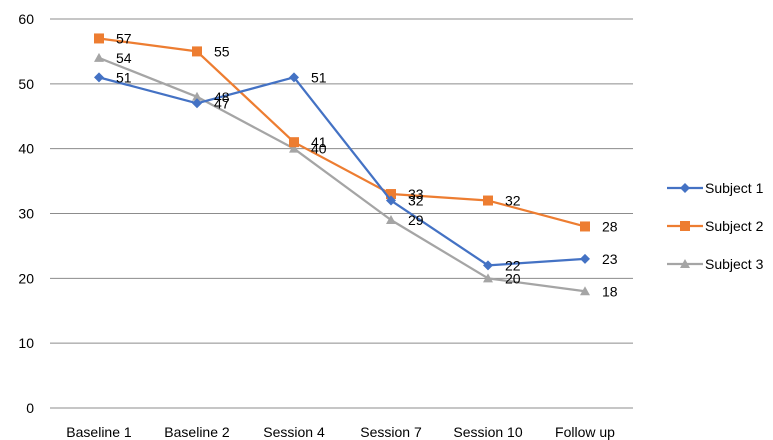  I want to click on x-tick-label: Baseline 1, so click(99, 432).